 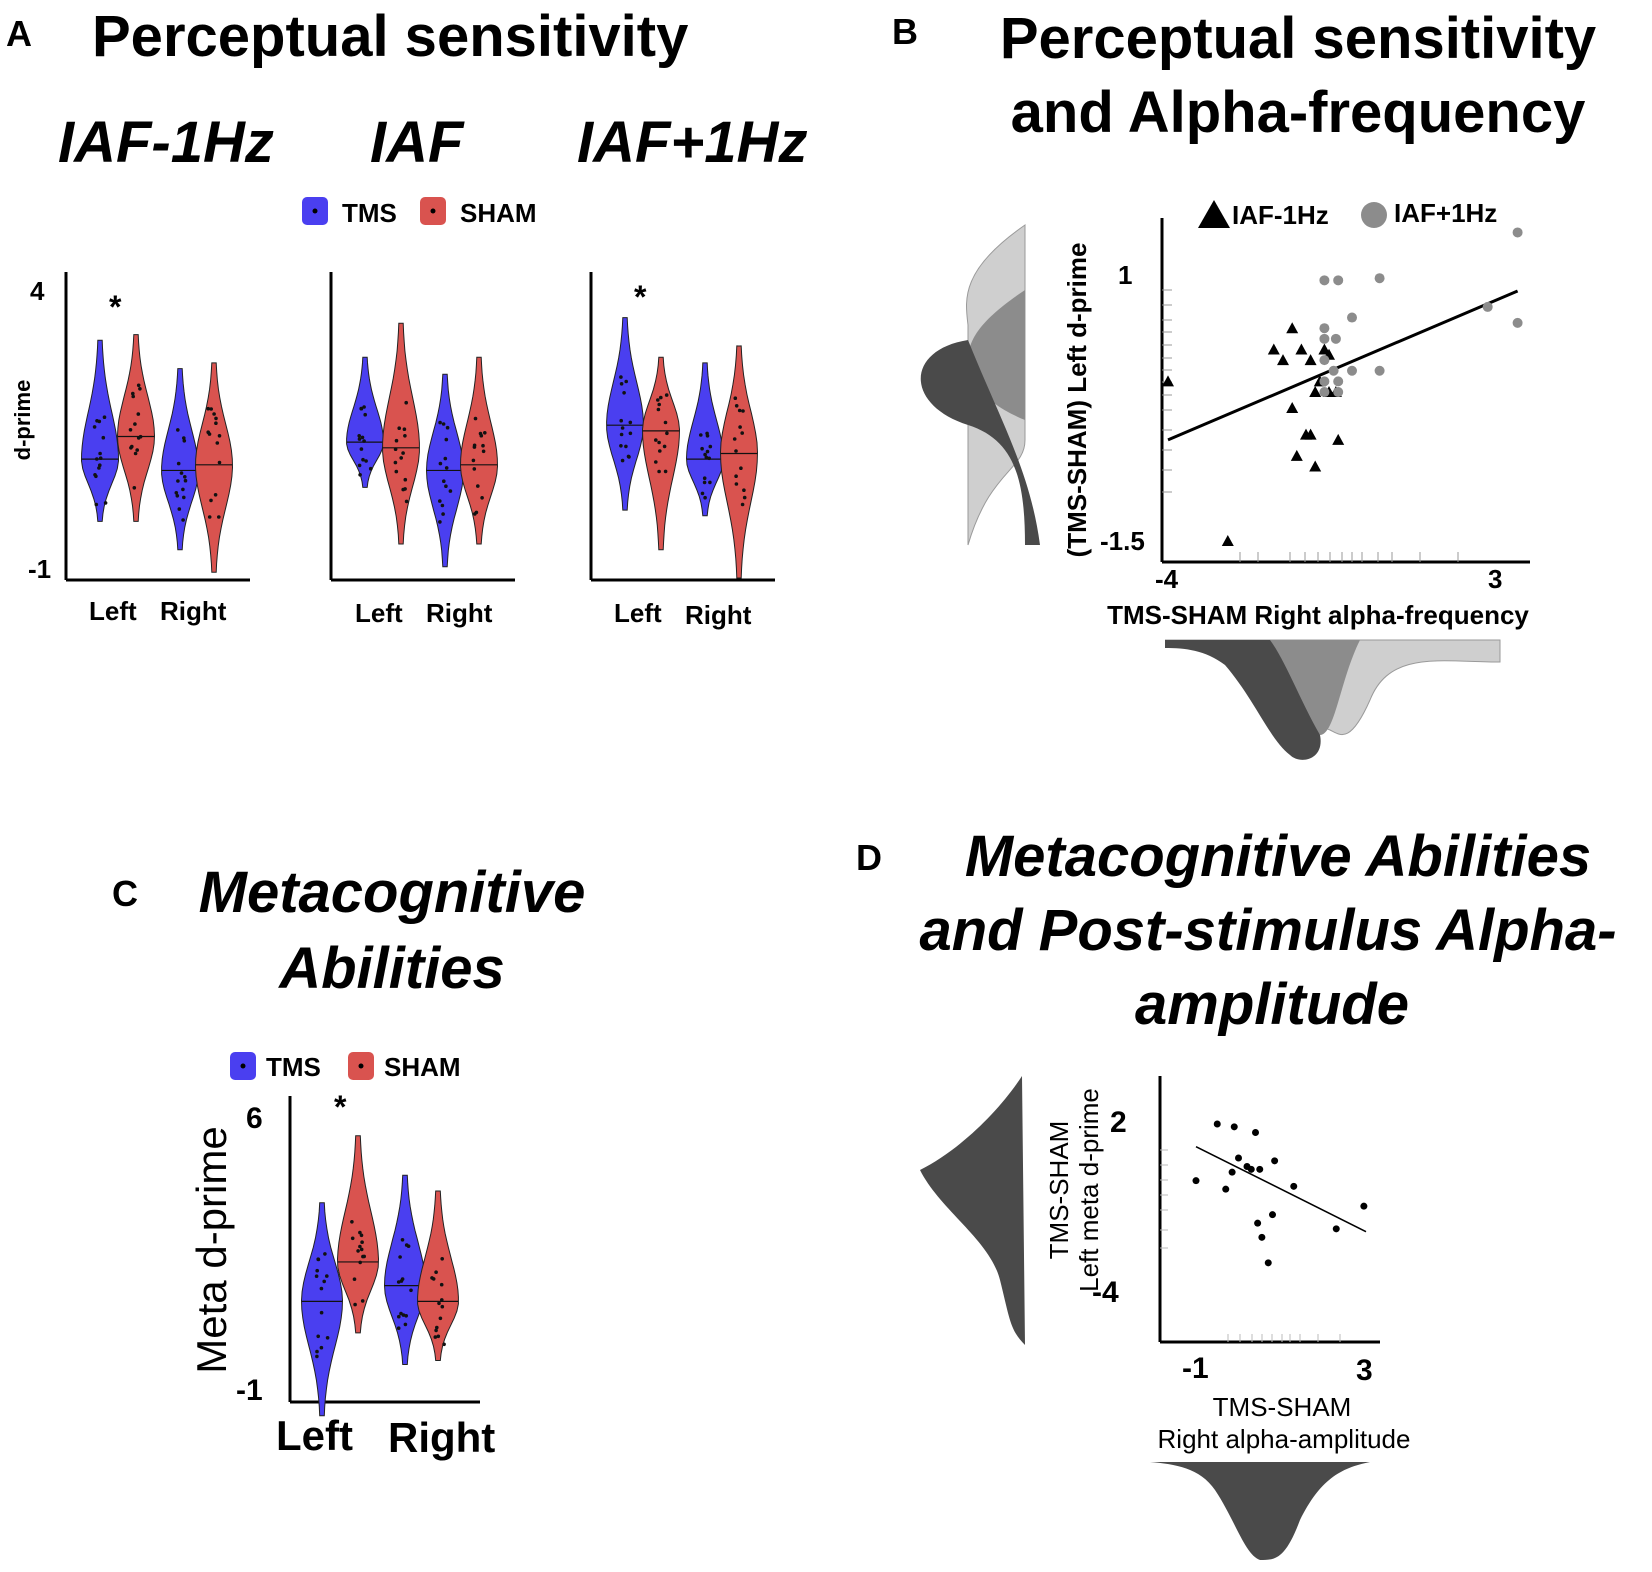 What do you see at coordinates (1122, 541) in the screenshot?
I see `b-ytick-bottom: -1.5` at bounding box center [1122, 541].